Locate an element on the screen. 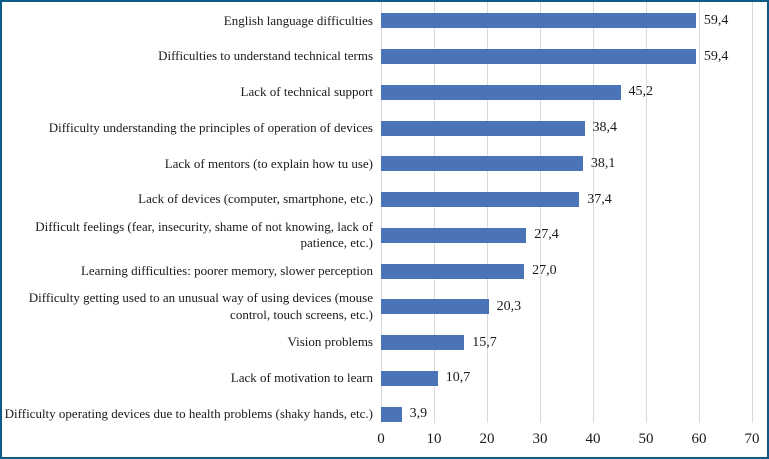  value-label: 20,3 is located at coordinates (509, 306).